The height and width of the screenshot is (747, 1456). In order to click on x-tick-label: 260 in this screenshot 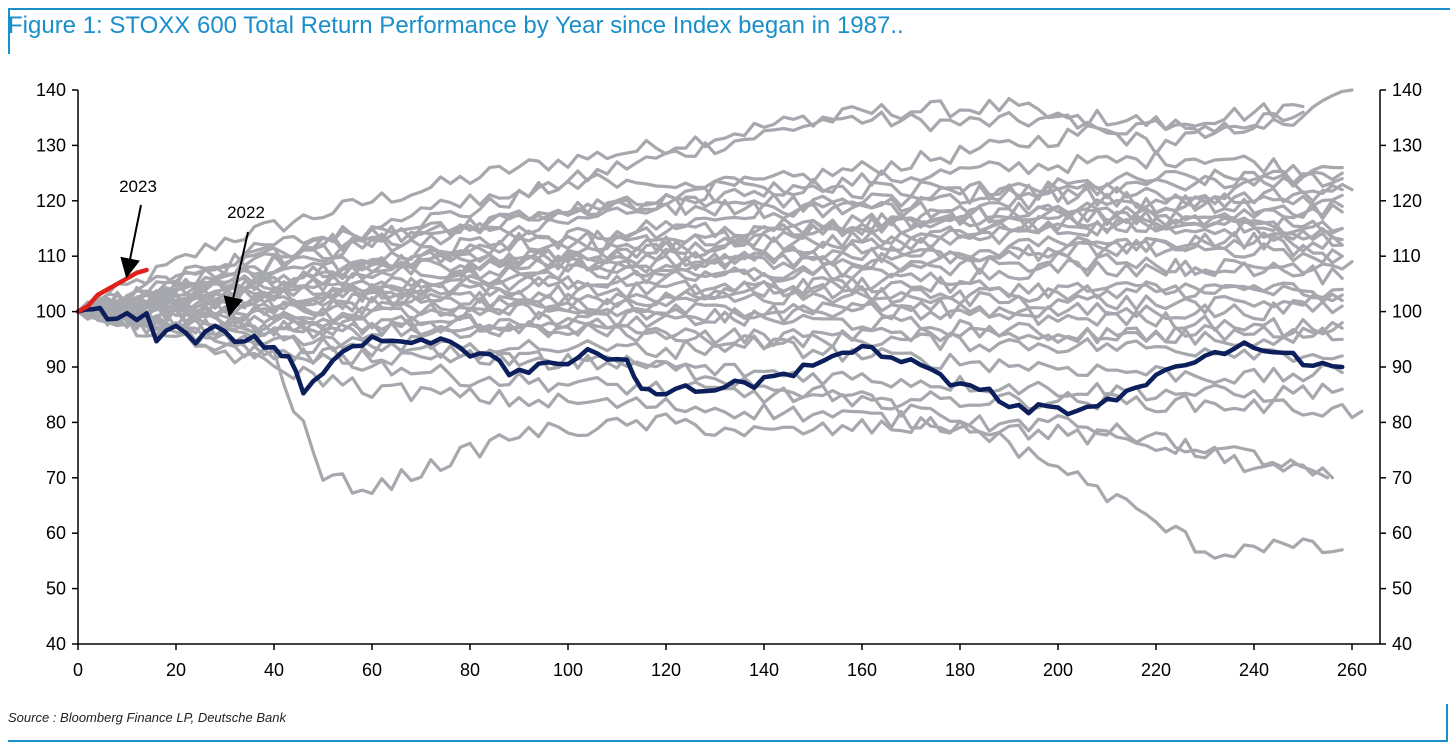, I will do `click(1352, 670)`.